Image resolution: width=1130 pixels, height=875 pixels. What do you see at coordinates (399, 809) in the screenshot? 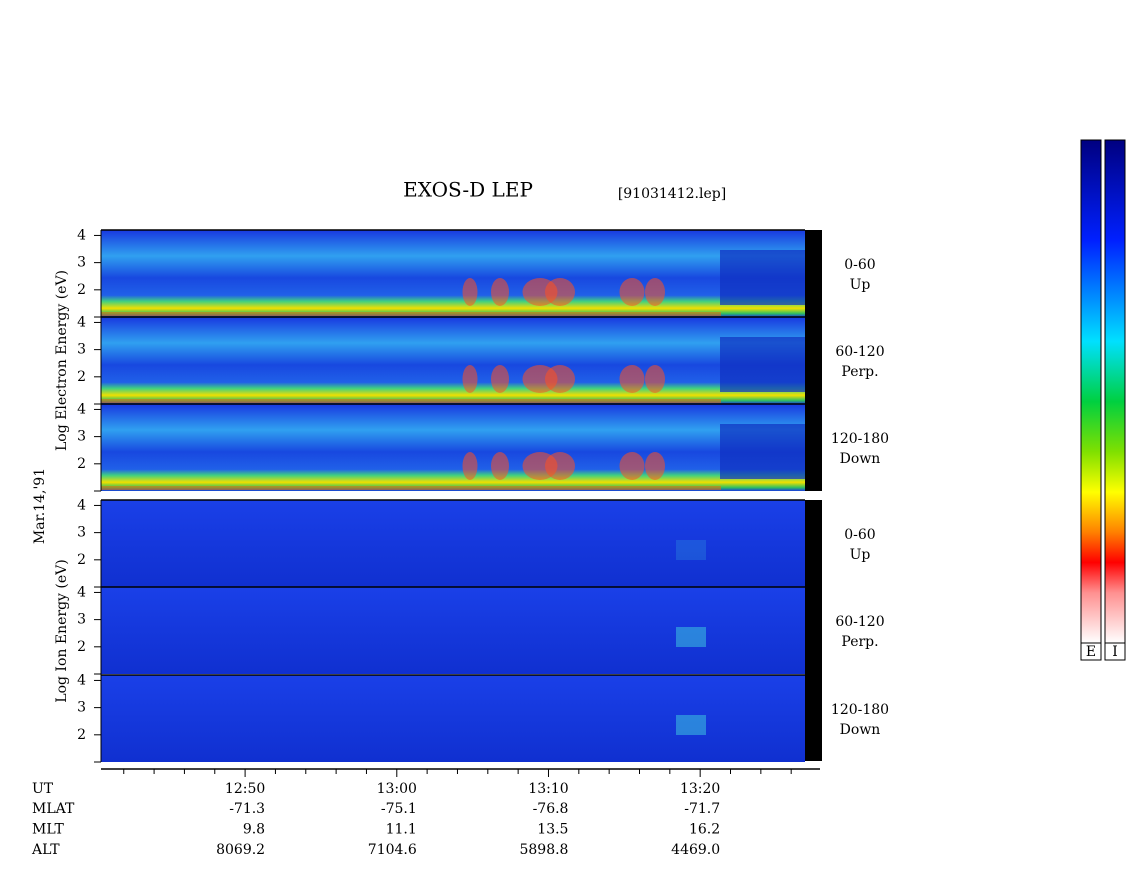
I see `orbit-value: -75.1` at bounding box center [399, 809].